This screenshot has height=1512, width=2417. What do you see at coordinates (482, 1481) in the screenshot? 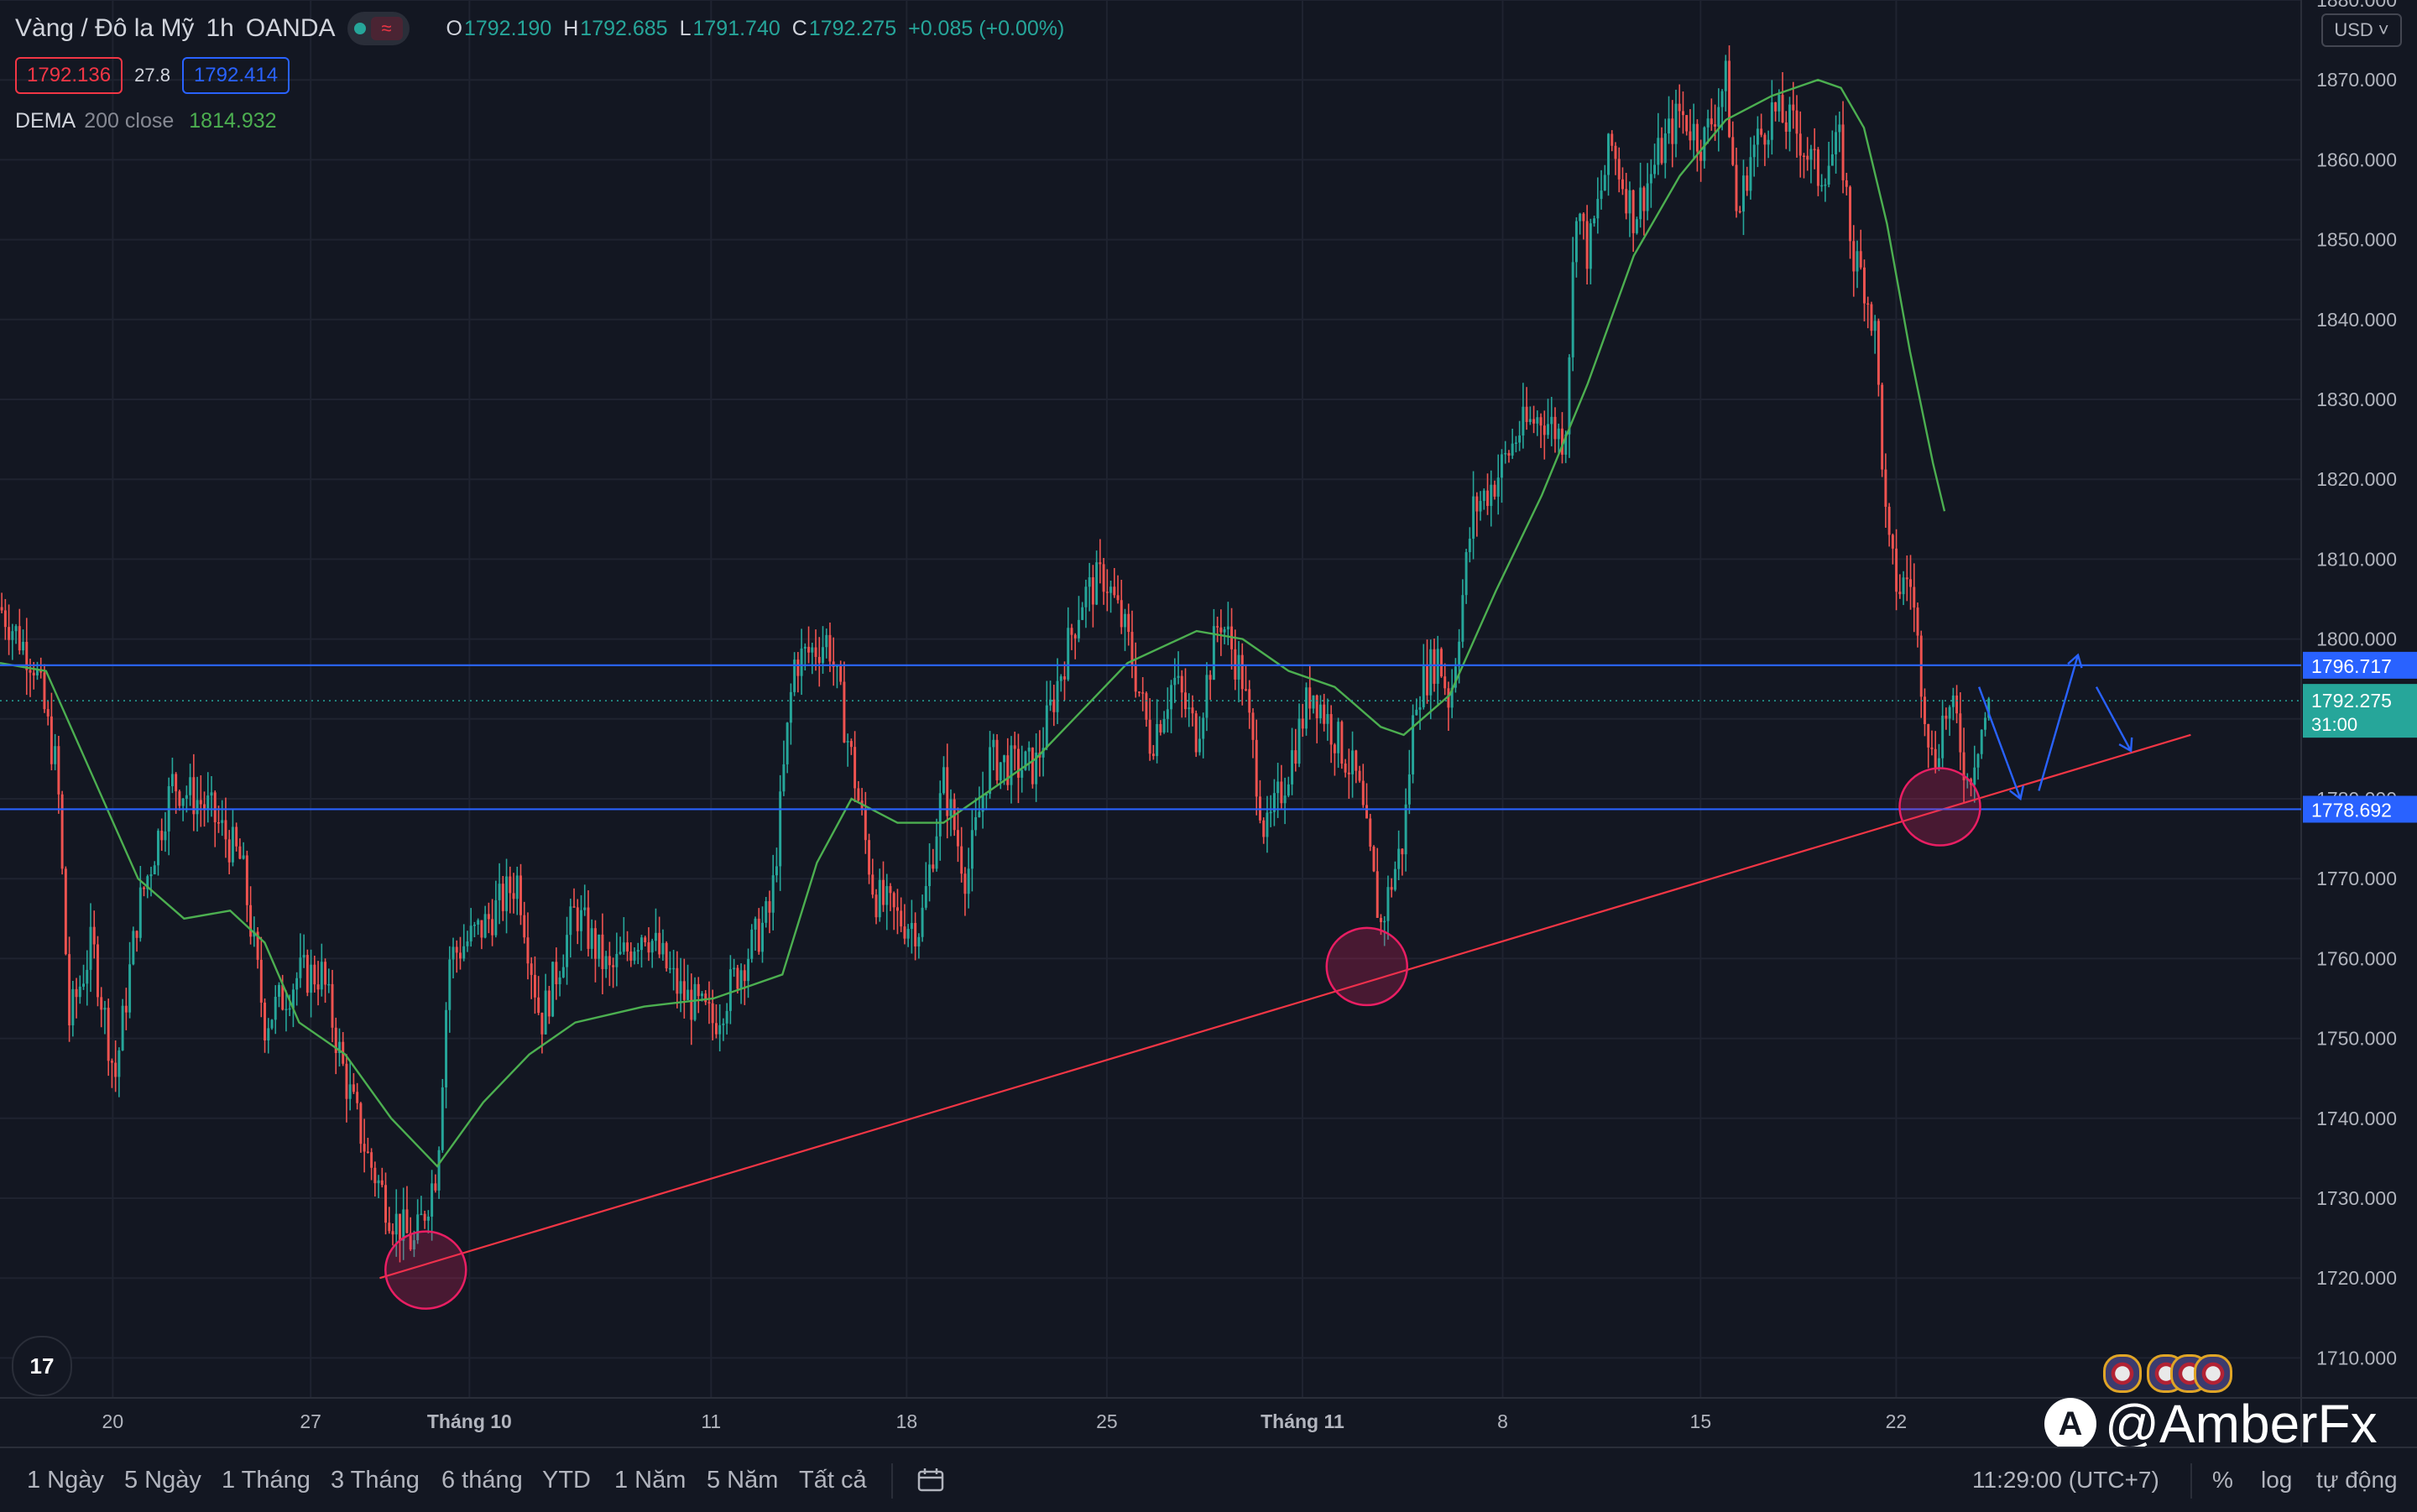
I see `range-6m-button: 6 tháng` at bounding box center [482, 1481].